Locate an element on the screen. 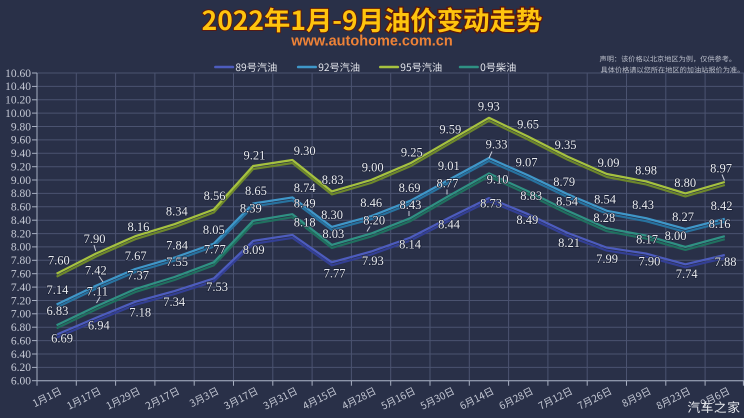 The width and height of the screenshot is (744, 418). svg-text: 7.14 is located at coordinates (57, 290).